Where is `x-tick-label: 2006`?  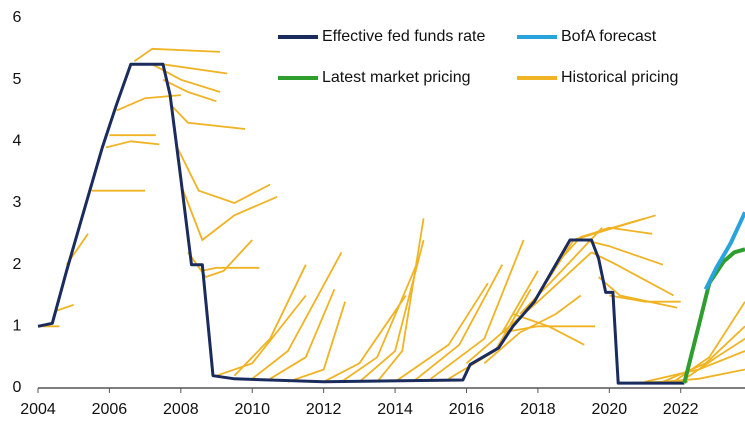
x-tick-label: 2006 is located at coordinates (110, 409).